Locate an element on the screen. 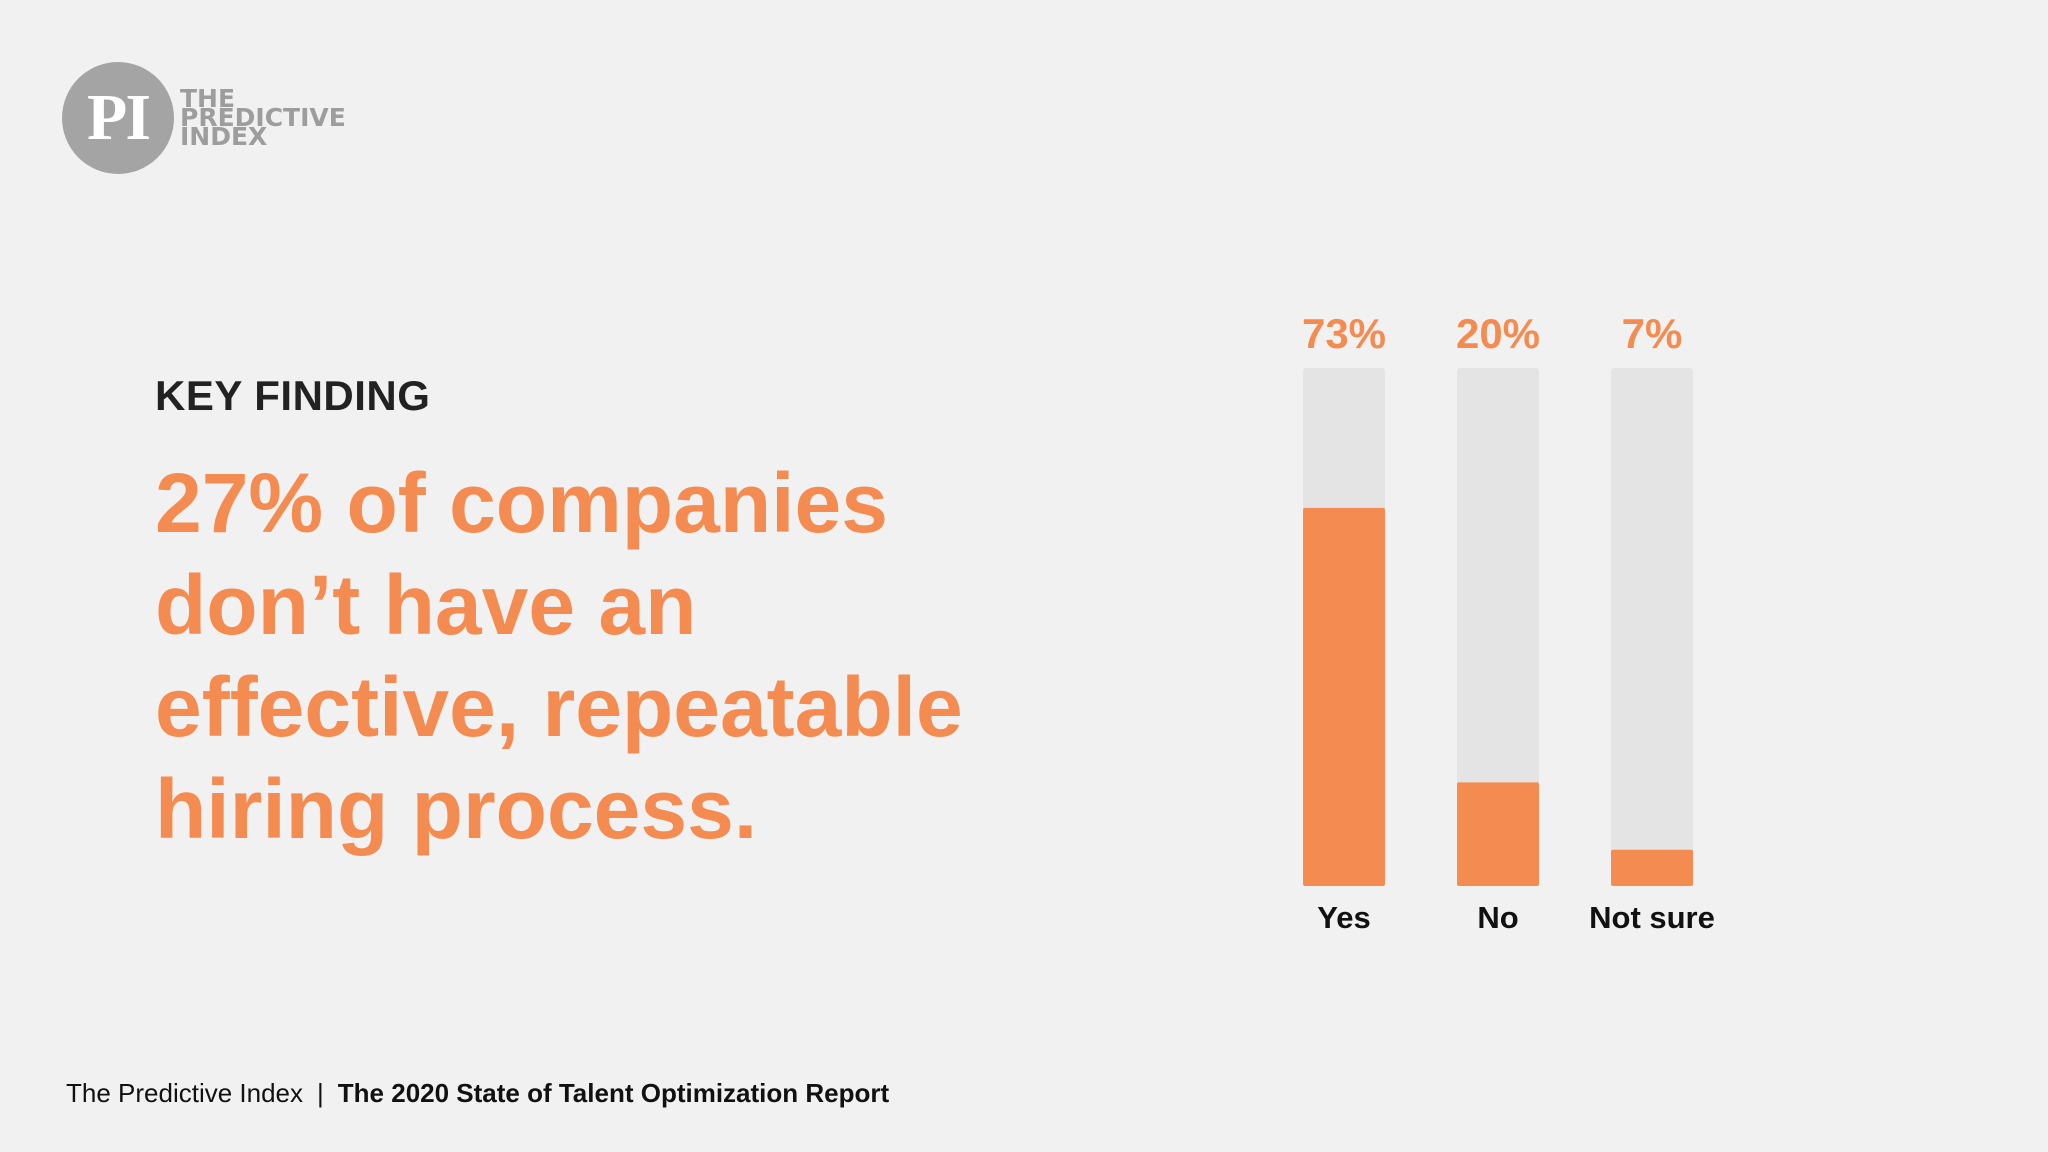 The image size is (2048, 1152). predictive-index-logo: PI THE PREDICTIVE INDEX is located at coordinates (204, 118).